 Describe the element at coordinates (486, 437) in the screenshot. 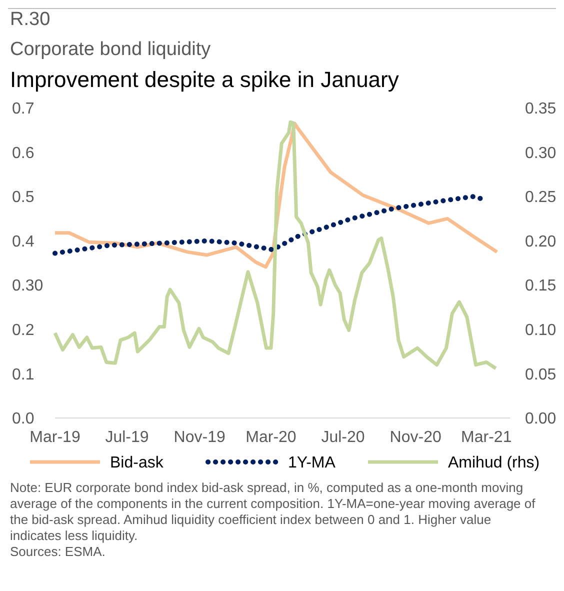

I see `x-tick-label: Mar-21` at that location.